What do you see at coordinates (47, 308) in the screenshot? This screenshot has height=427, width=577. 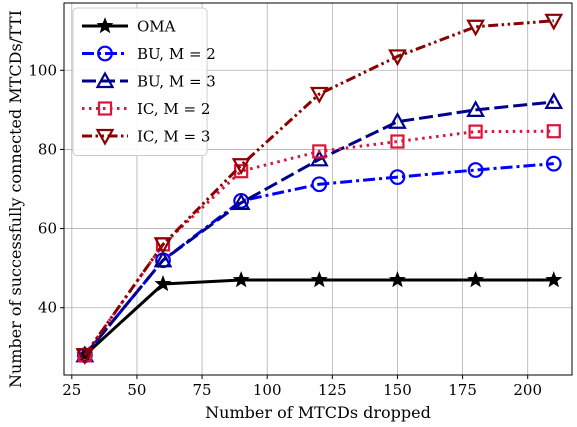 I see `y-tick-label: 40` at bounding box center [47, 308].